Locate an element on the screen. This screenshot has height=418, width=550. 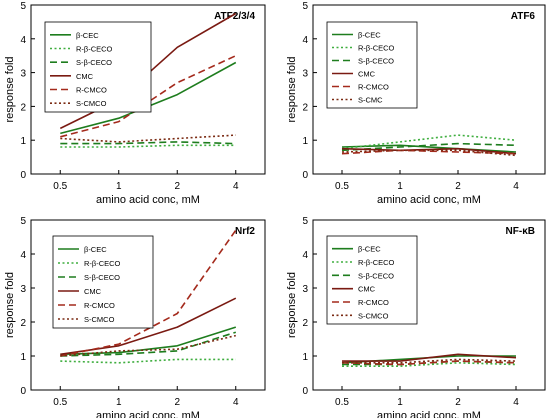
panel-title: ATF6 is located at coordinates (523, 16).